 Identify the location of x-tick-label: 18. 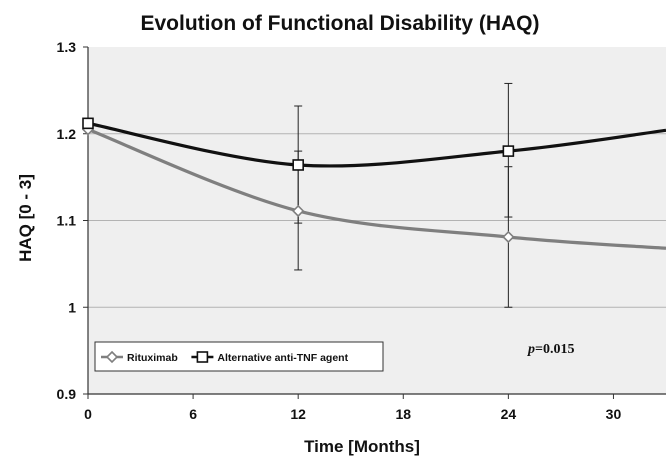
(403, 414).